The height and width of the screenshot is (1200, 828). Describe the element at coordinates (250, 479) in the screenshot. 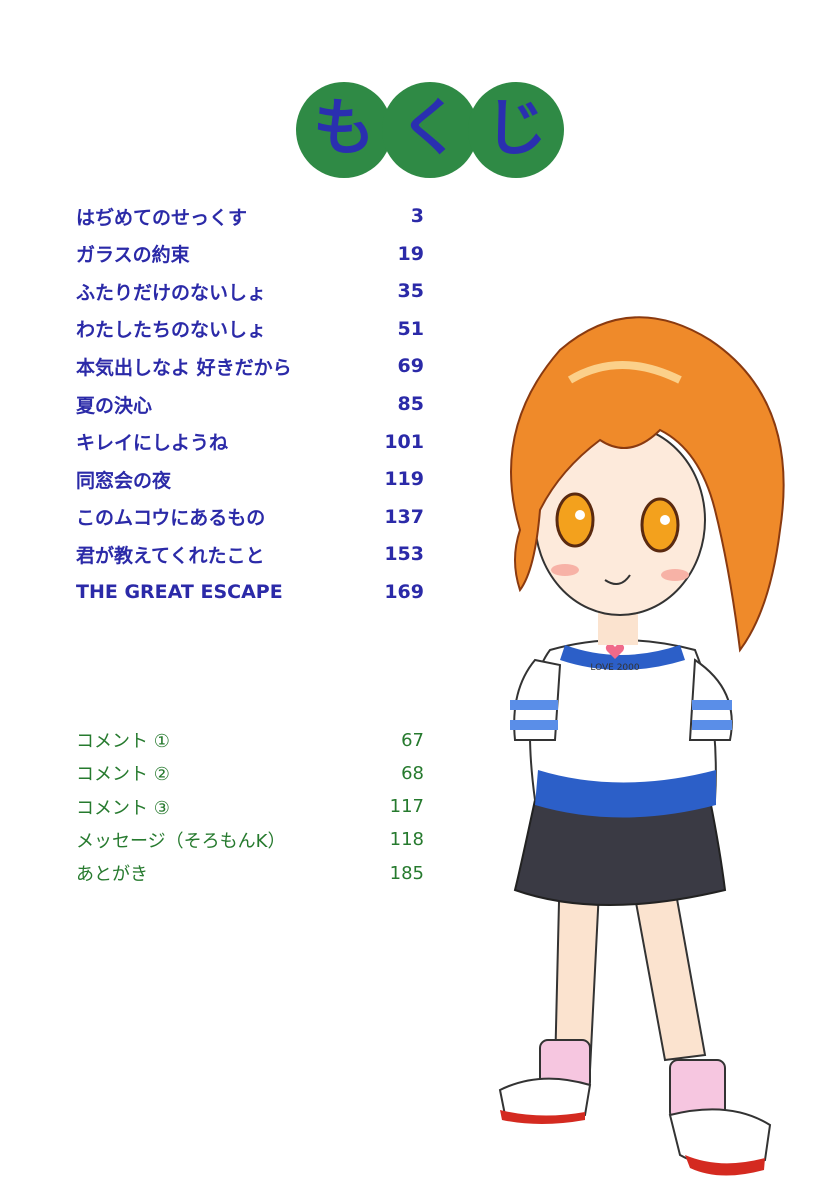

I see `toc-entry: 同窓会の夜 119` at that location.